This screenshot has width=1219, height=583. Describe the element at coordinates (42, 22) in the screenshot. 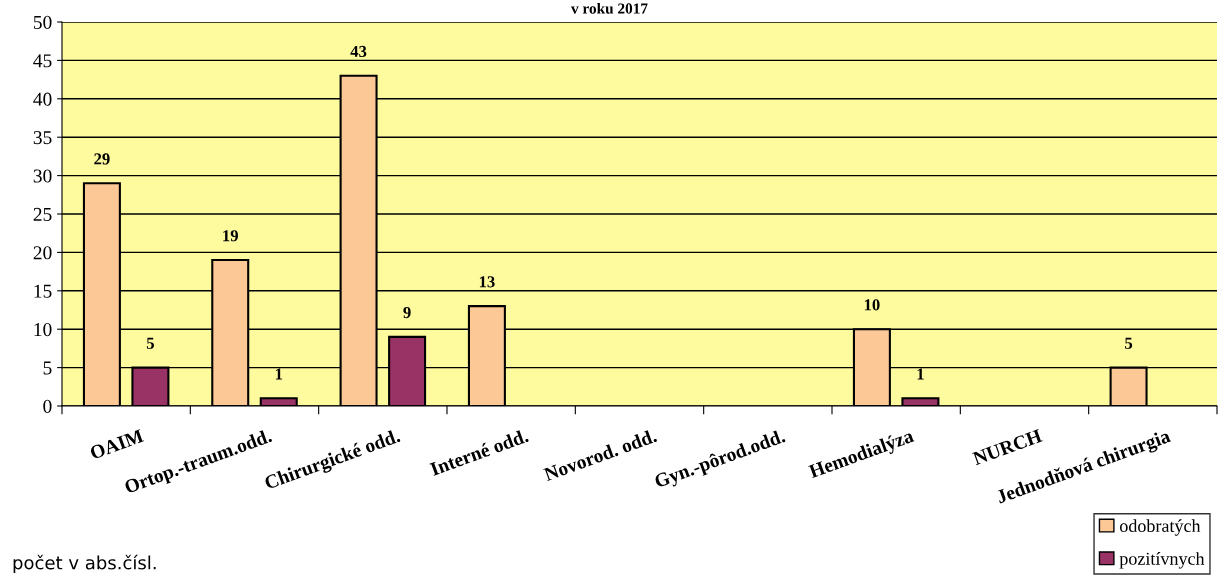

I see `y-tick-label: 50` at that location.